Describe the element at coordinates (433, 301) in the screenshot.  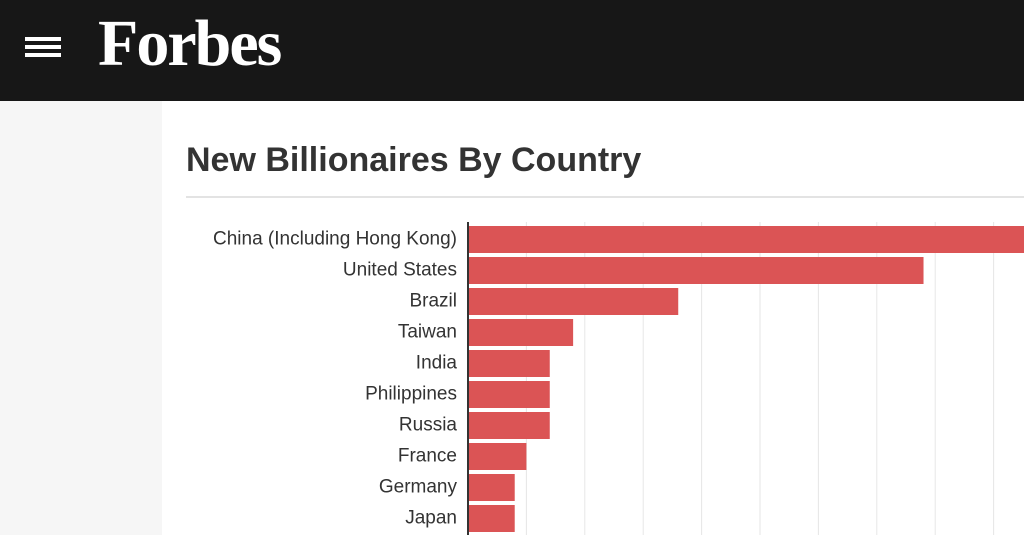
I see `y-tick-label: Brazil` at that location.